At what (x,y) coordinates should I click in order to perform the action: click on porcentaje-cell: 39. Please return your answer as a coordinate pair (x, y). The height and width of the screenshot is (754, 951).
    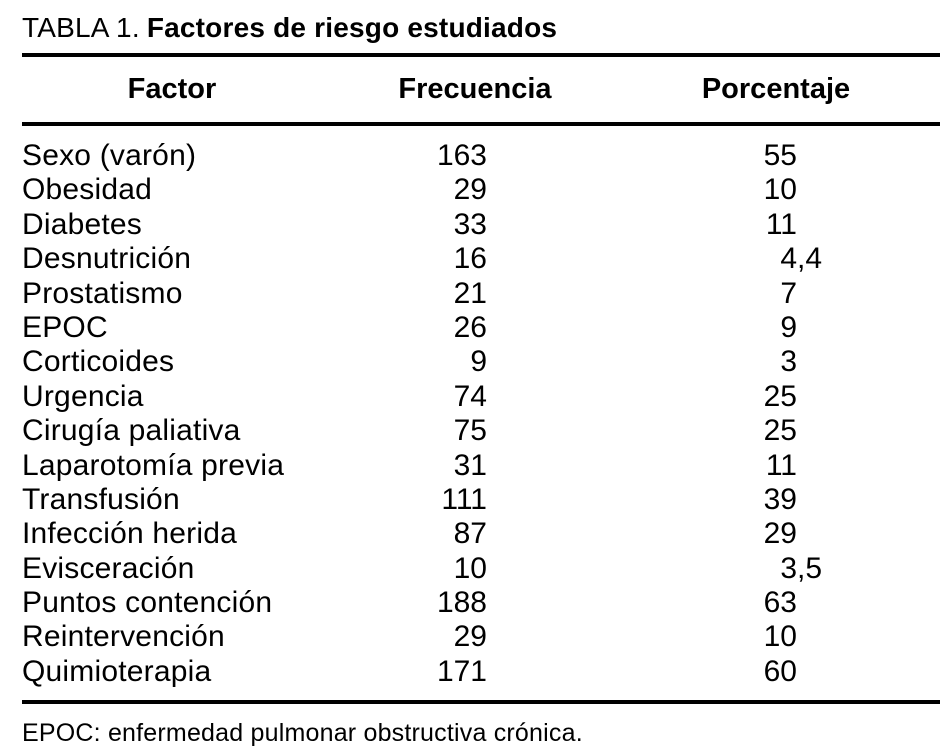
    Looking at the image, I should click on (667, 500).